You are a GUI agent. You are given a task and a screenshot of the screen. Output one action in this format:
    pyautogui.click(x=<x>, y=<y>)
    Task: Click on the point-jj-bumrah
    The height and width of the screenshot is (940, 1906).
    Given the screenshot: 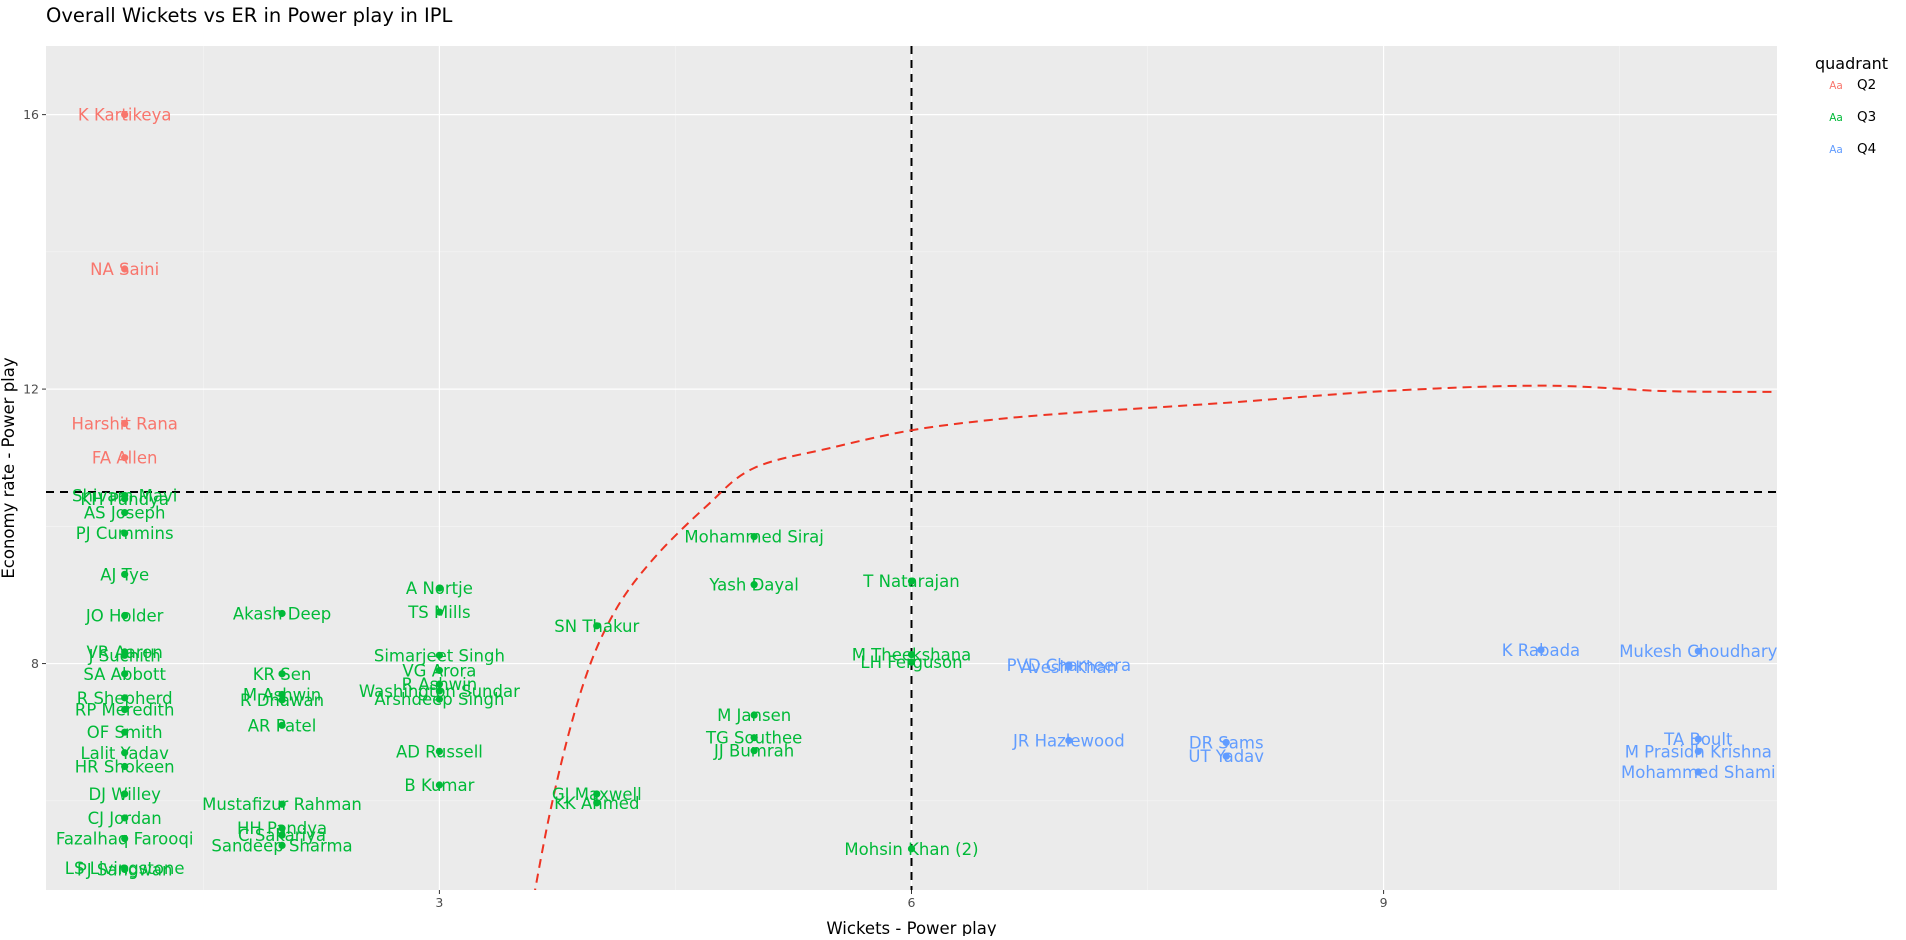 What is the action you would take?
    pyautogui.click(x=754, y=751)
    